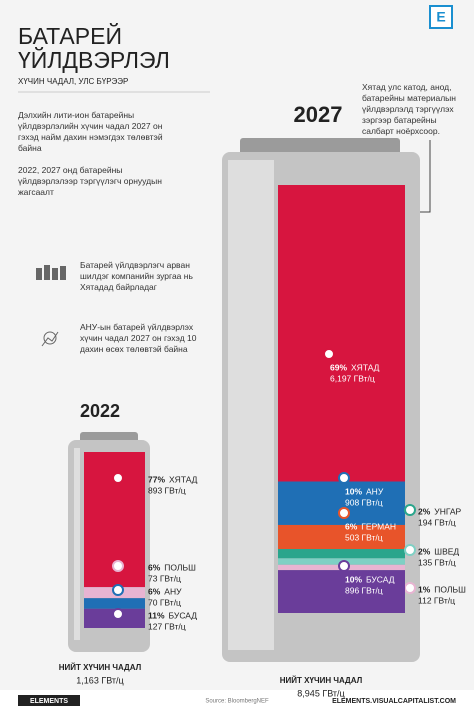 The height and width of the screenshot is (711, 474). Describe the element at coordinates (378, 526) in the screenshot. I see `category-label: ГЕРМАН` at that location.